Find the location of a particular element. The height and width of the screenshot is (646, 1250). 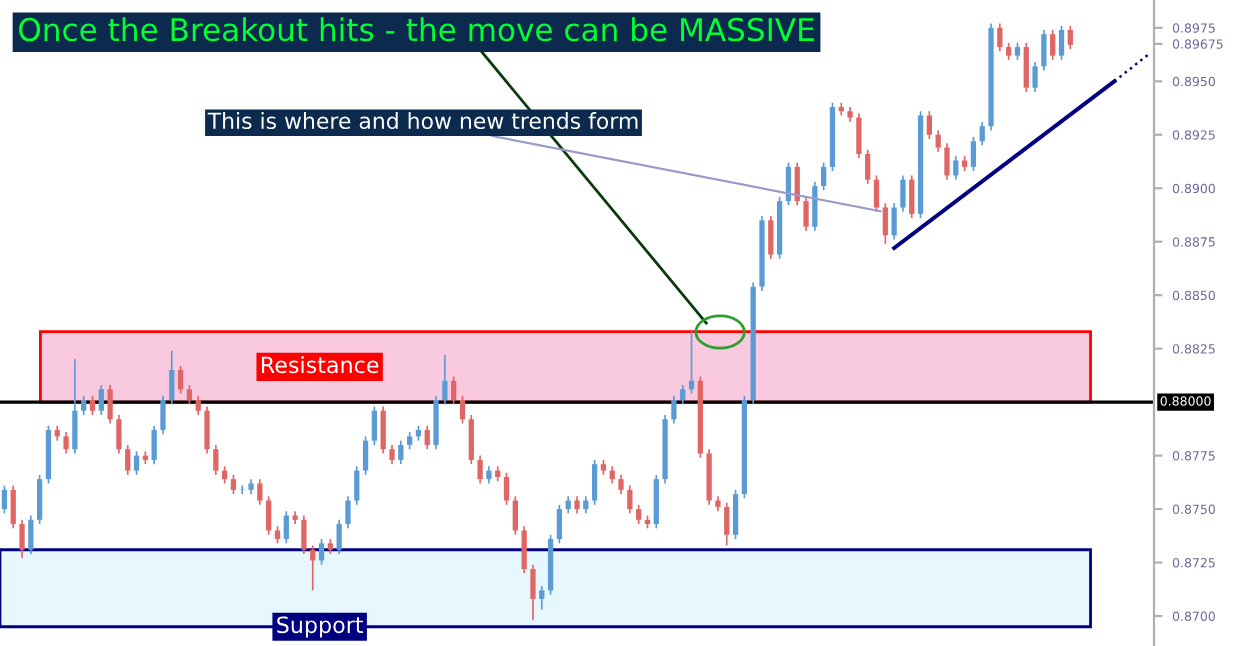

annotation: This is where and how new trends form is located at coordinates (422, 121).